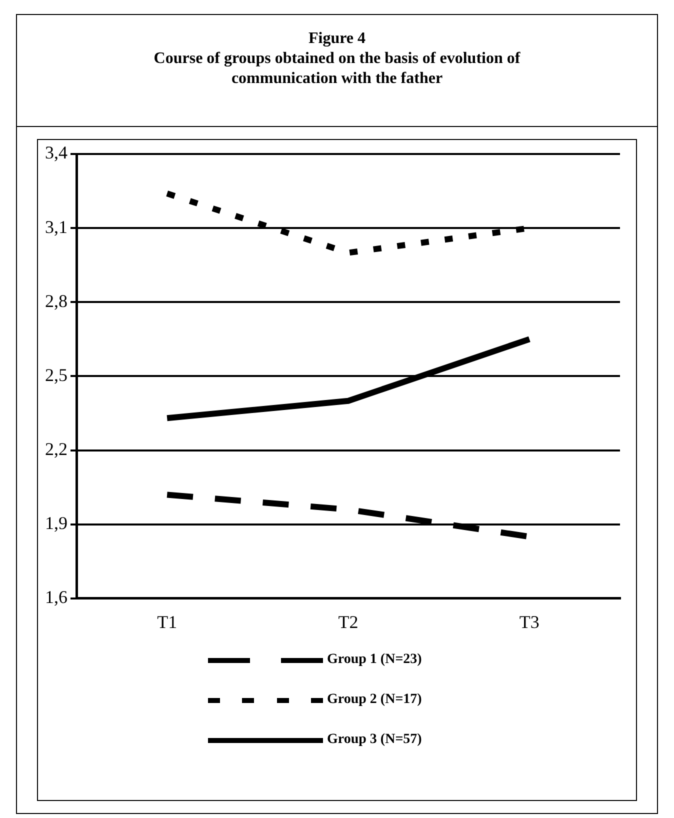  Describe the element at coordinates (337, 39) in the screenshot. I see `chart-title: Figure 4` at that location.